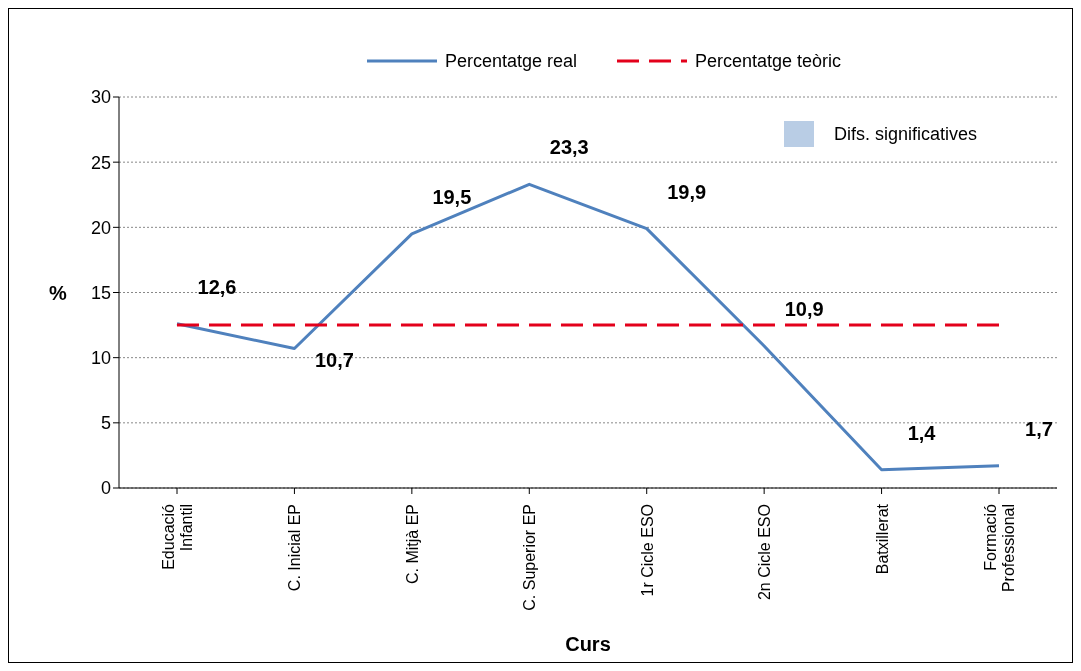 Image resolution: width=1081 pixels, height=671 pixels. I want to click on data-label: 19,5, so click(452, 196).